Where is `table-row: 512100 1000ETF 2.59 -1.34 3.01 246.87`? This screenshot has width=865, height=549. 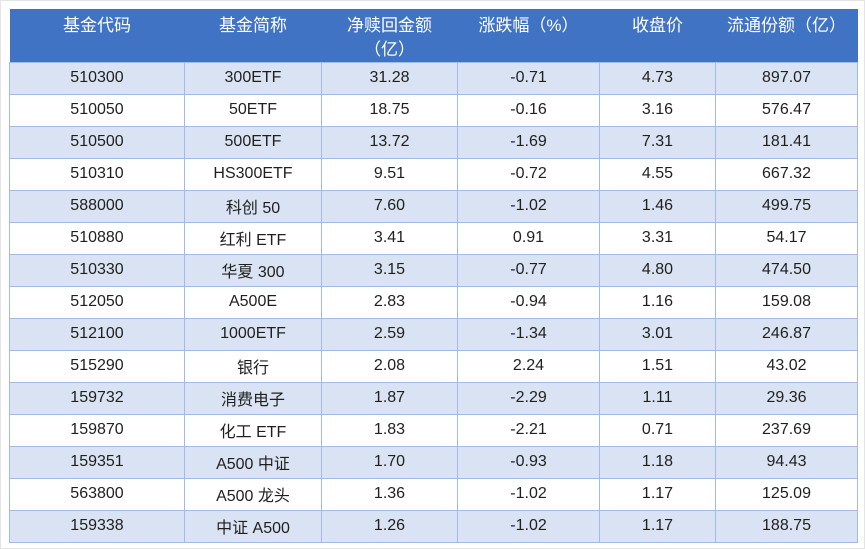
table-row: 512100 1000ETF 2.59 -1.34 3.01 246.87 is located at coordinates (433, 334).